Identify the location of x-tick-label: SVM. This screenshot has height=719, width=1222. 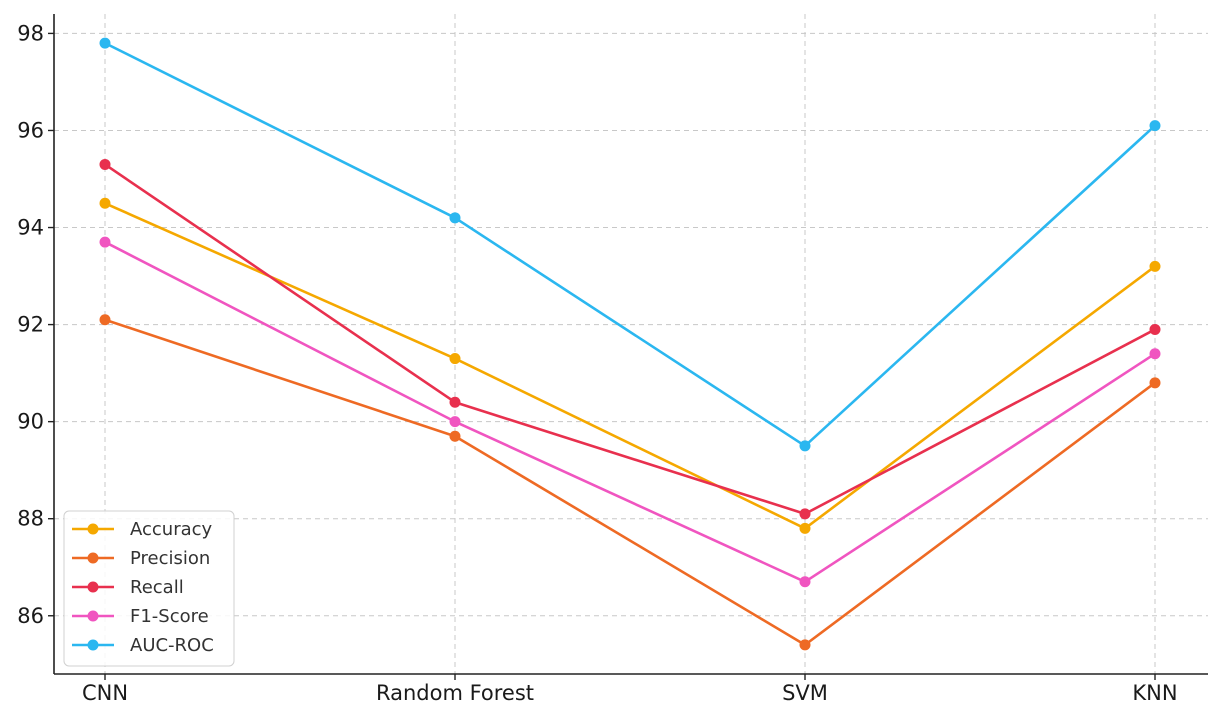
(805, 693).